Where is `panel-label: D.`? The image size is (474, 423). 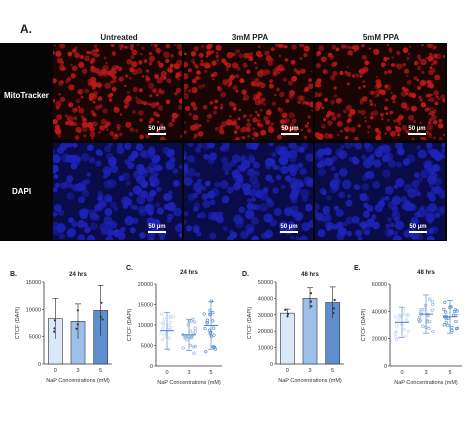 panel-label: D. is located at coordinates (245, 274).